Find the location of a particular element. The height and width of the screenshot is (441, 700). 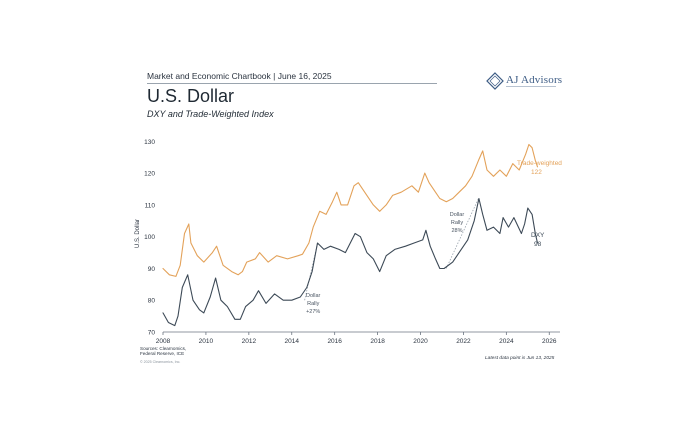

logo: AJ Advisors is located at coordinates (524, 84).